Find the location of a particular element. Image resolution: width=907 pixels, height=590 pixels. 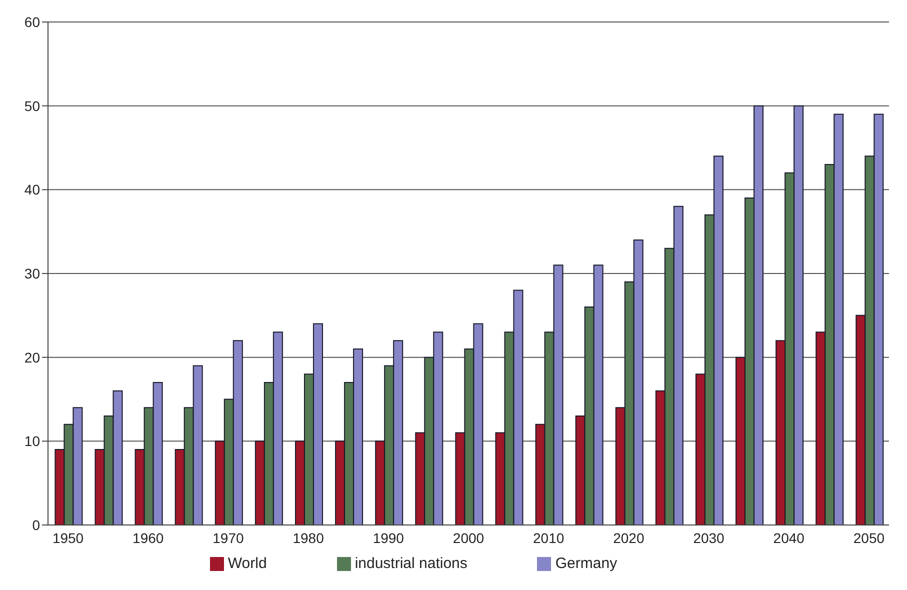

y-tick-label: 40 is located at coordinates (32, 190).